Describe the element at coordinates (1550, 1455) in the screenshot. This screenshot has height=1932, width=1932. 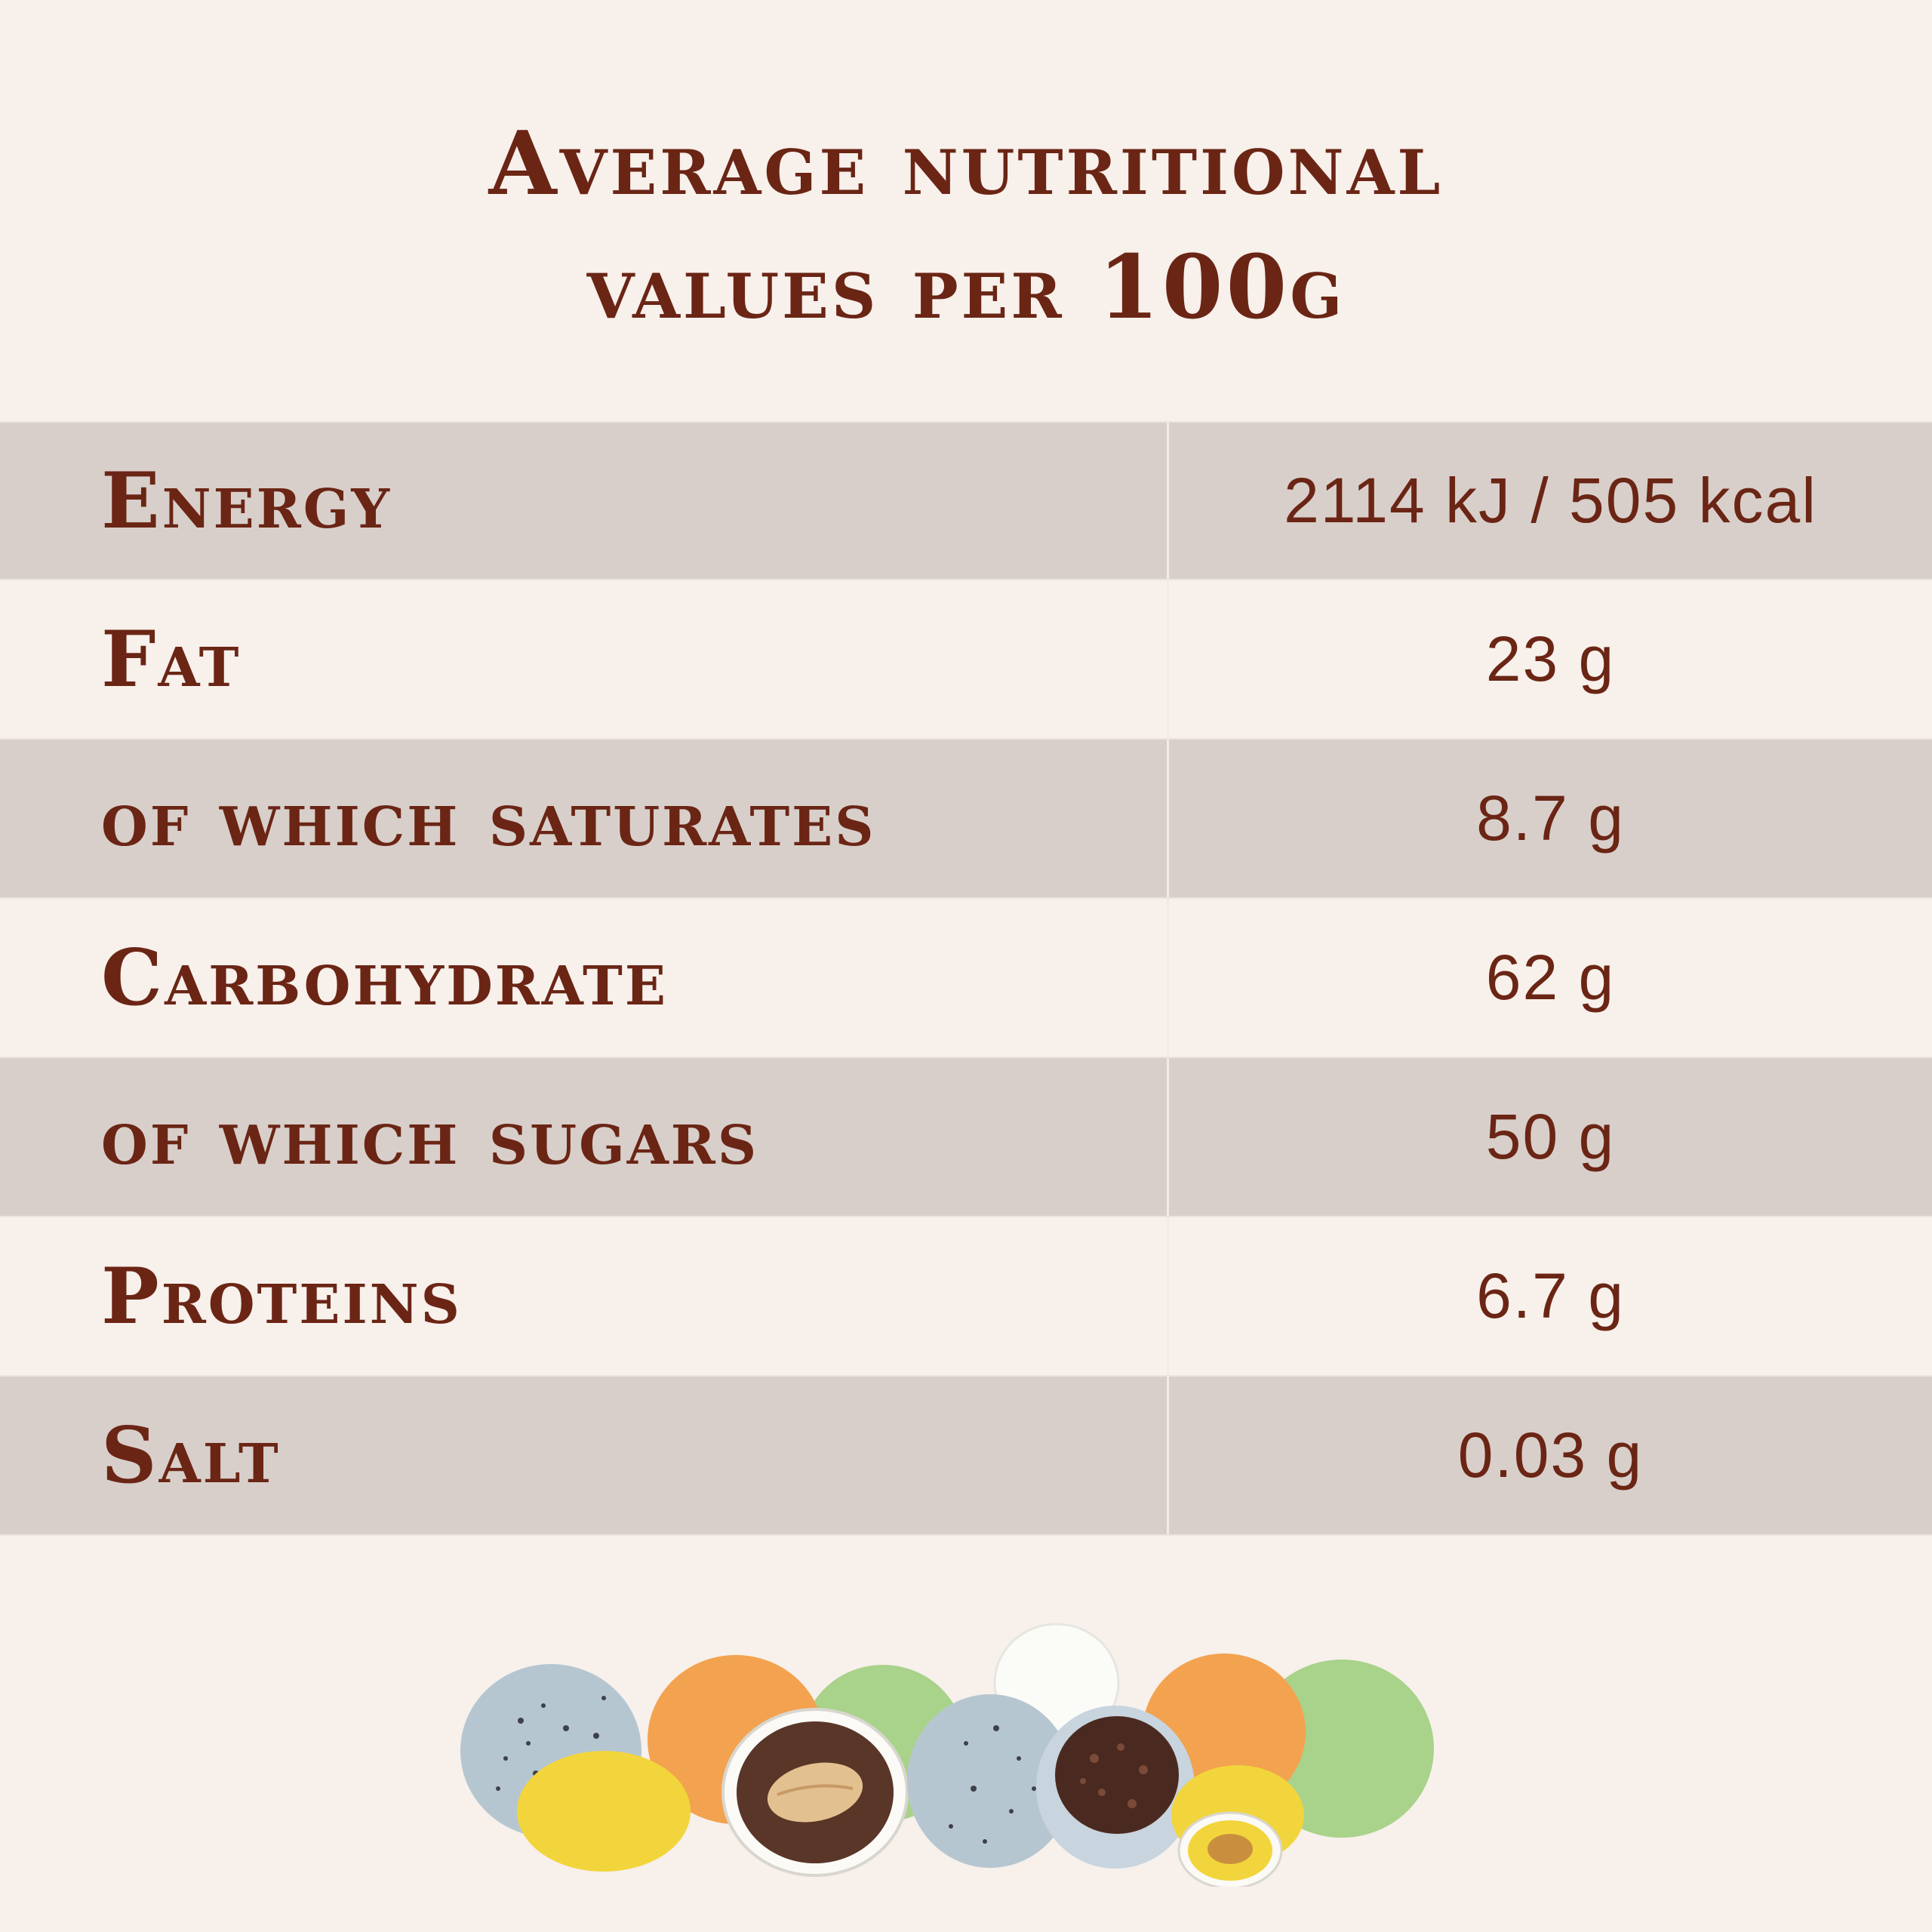
I see `row-value: 0.03 g` at that location.